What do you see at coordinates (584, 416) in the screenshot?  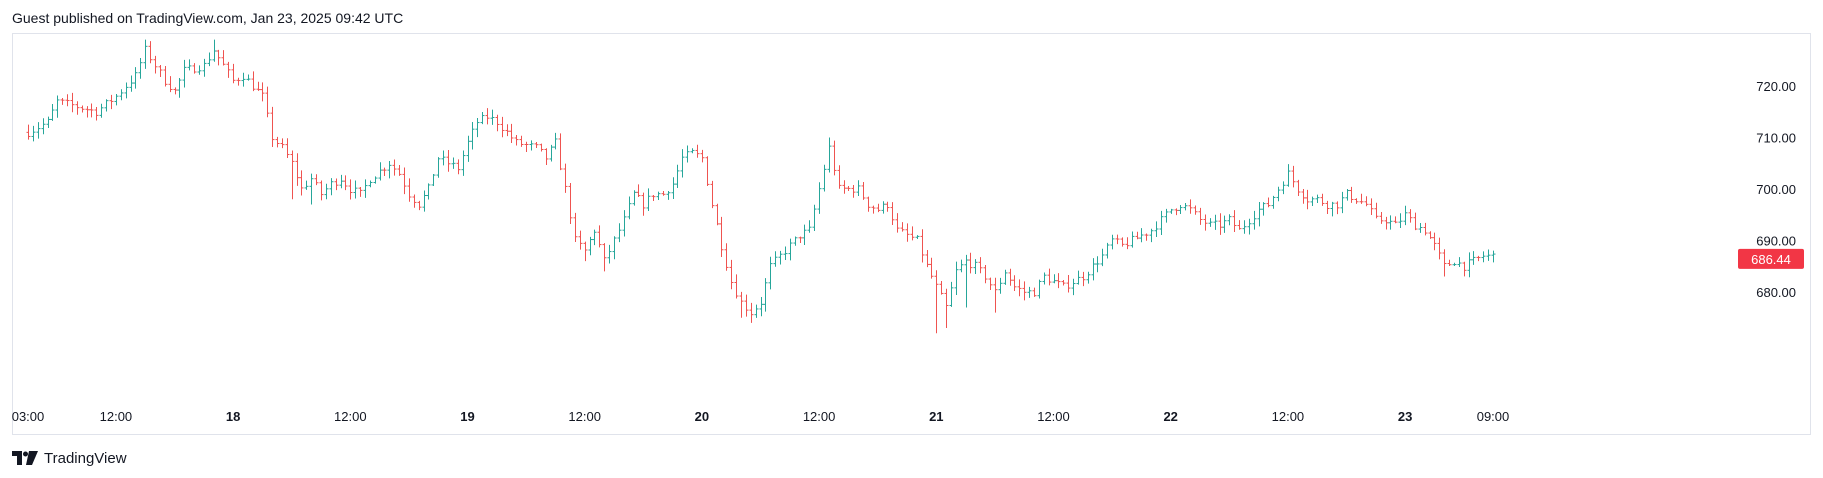 I see `time-tick-label: 12:00` at bounding box center [584, 416].